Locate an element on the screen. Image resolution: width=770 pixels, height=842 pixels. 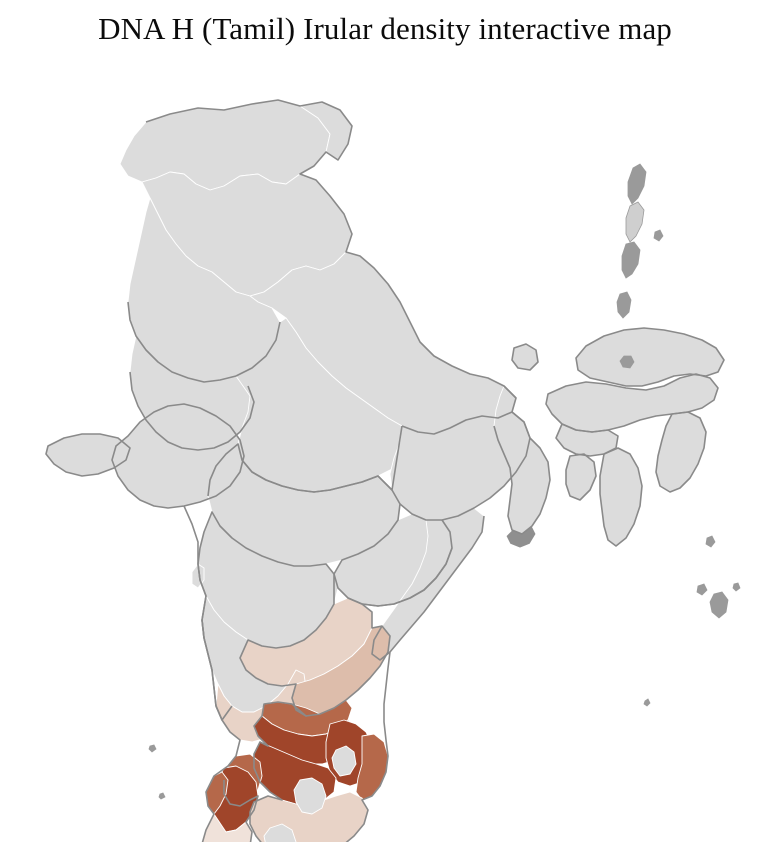
island-south-andaman is located at coordinates (631, 260).